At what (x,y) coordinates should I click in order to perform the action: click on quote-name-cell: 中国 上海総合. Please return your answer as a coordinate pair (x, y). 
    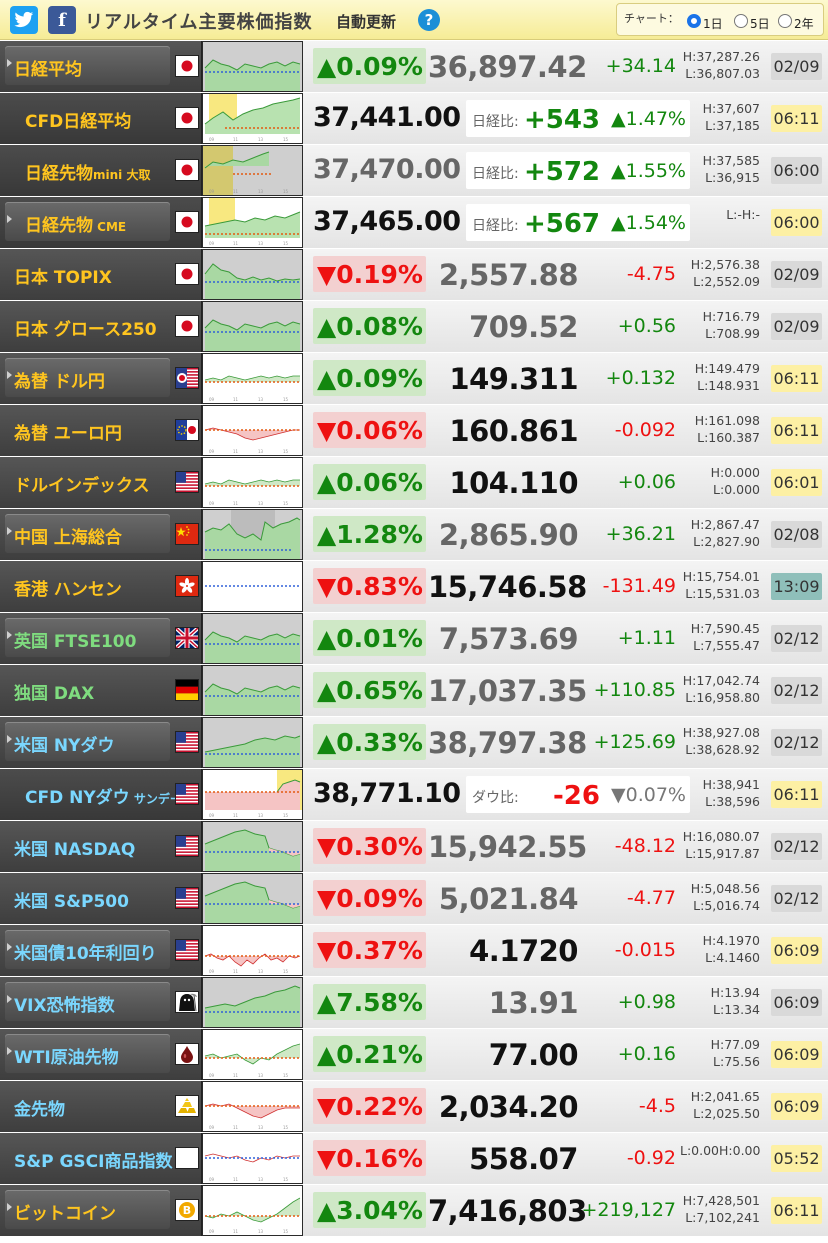
    Looking at the image, I should click on (101, 534).